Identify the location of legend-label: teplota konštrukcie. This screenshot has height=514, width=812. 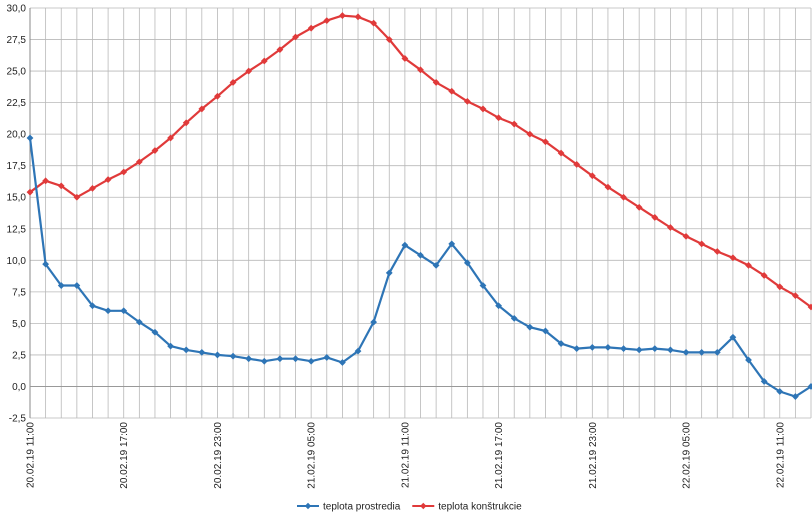
(480, 507).